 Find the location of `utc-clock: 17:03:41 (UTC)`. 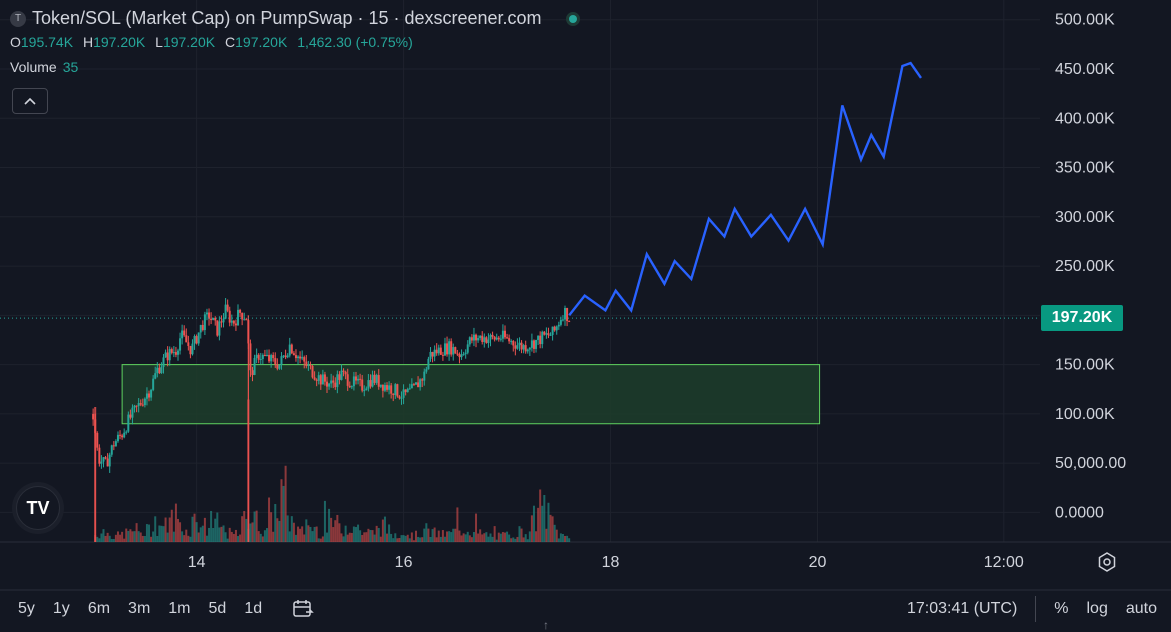

utc-clock: 17:03:41 (UTC) is located at coordinates (962, 608).